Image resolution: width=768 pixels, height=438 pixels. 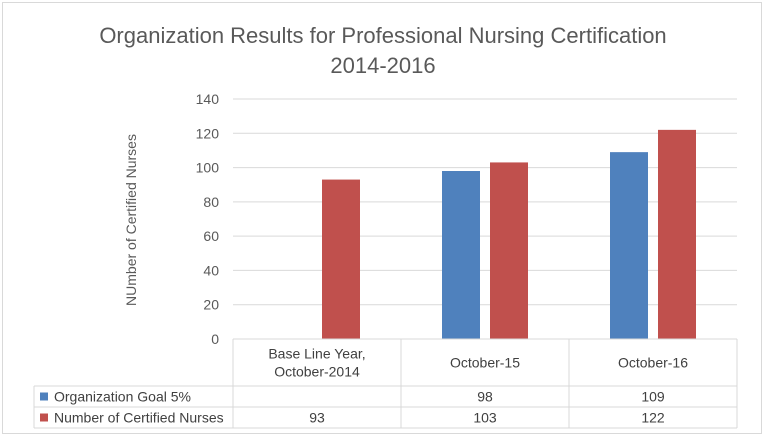 What do you see at coordinates (485, 397) in the screenshot?
I see `data-table-value: 98` at bounding box center [485, 397].